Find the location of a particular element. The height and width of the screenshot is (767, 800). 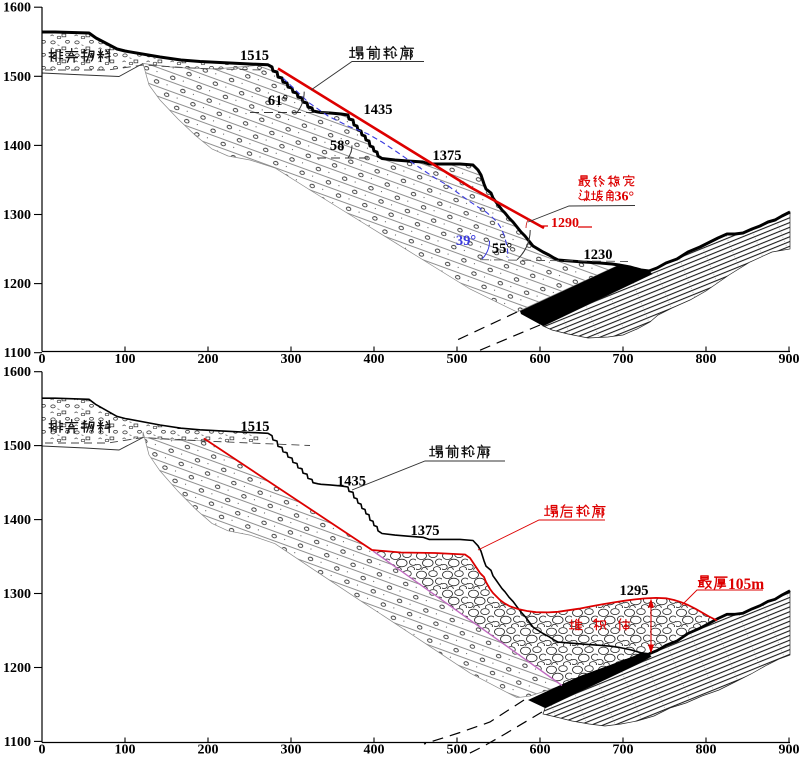

svg-text: 55° is located at coordinates (502, 249).